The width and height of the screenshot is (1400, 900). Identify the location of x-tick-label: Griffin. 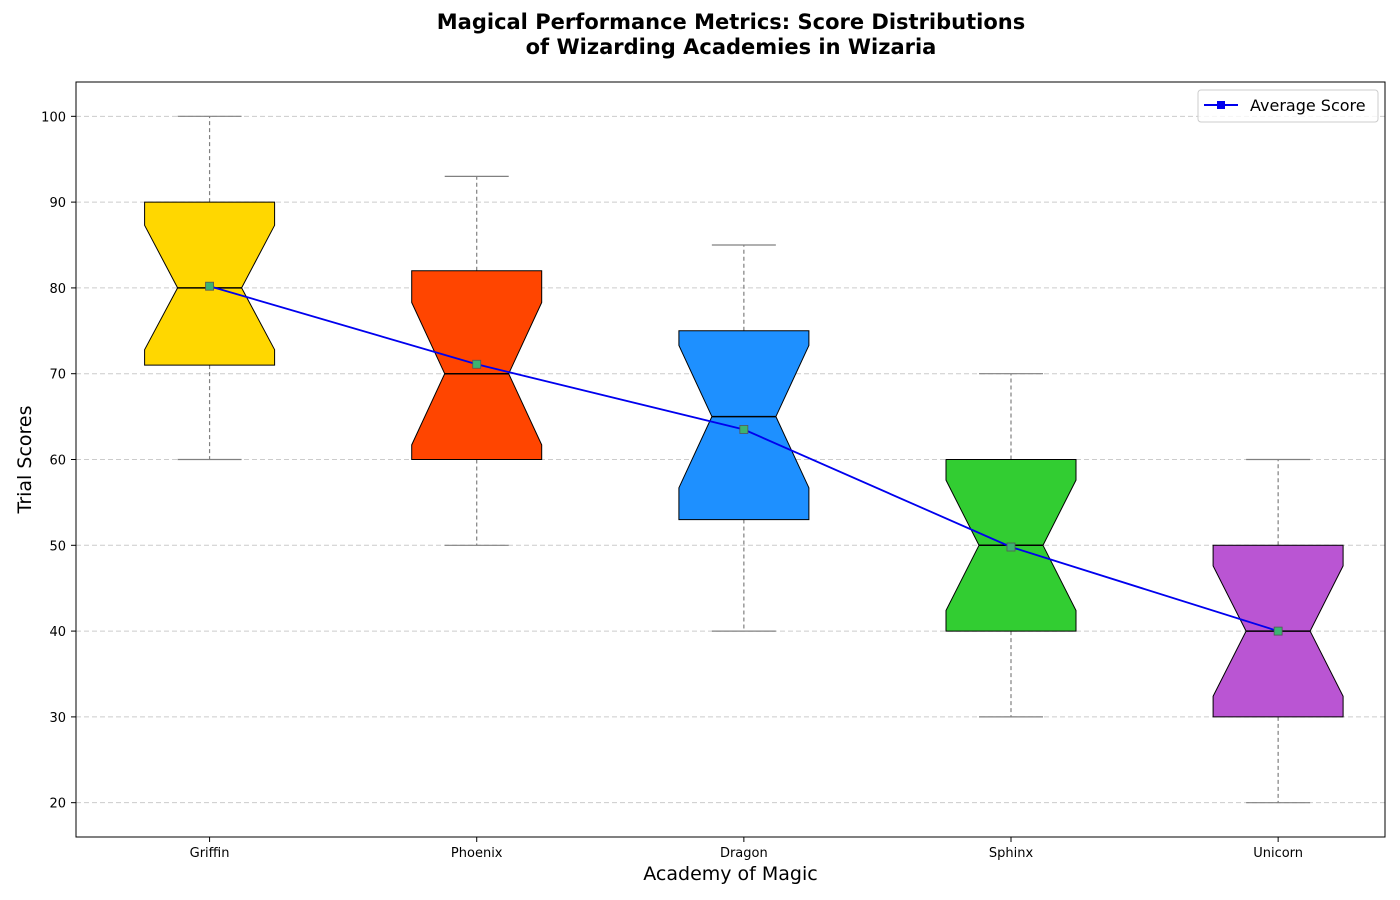
(210, 853).